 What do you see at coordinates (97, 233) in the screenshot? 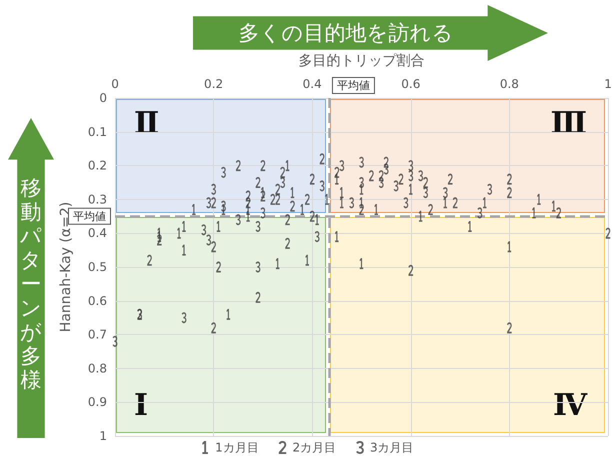
I see `y-tick-label: 0.4` at bounding box center [97, 233].